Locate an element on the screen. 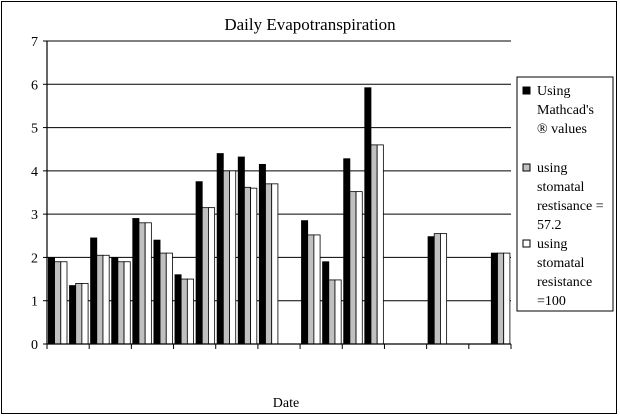  legend-label-2: restisance = is located at coordinates (570, 206).